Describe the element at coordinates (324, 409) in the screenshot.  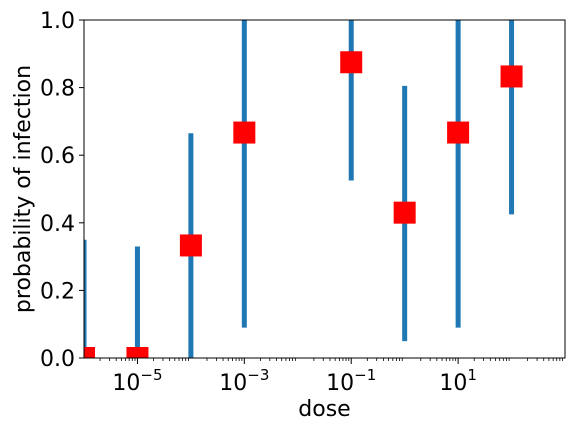
I see `x-axis-label: dose` at that location.